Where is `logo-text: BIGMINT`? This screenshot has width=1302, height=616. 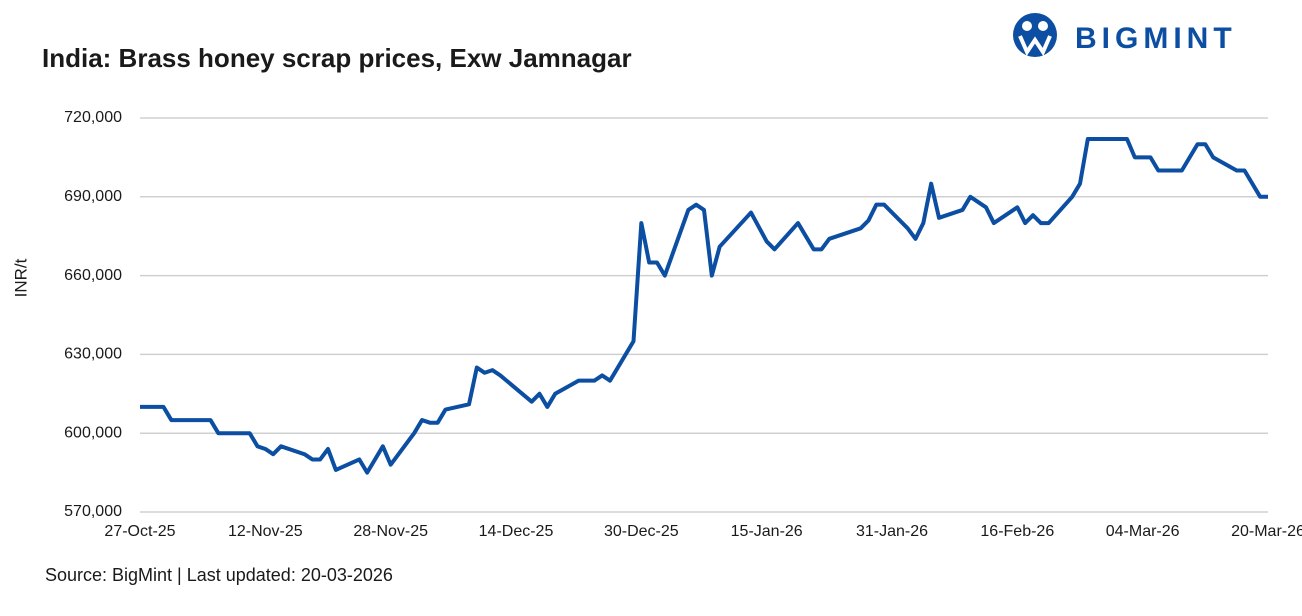 logo-text: BIGMINT is located at coordinates (1156, 38).